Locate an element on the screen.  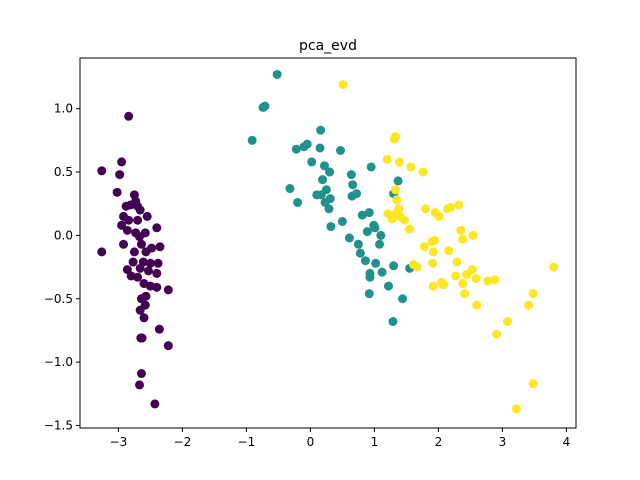
y-tick-label: −1.5 is located at coordinates (58, 425).